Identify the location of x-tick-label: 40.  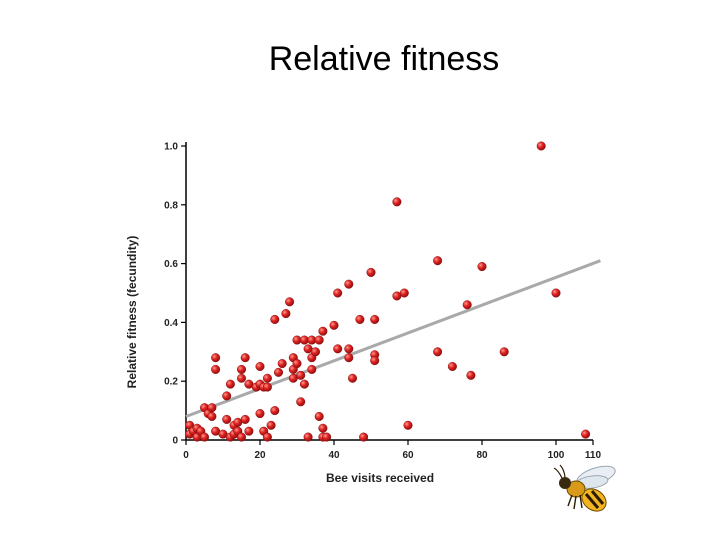
(334, 455).